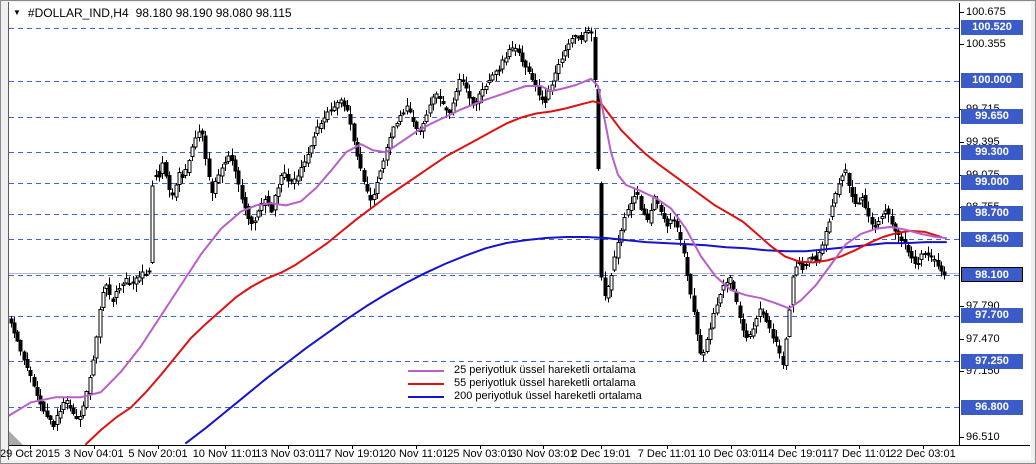  Describe the element at coordinates (986, 44) in the screenshot. I see `price-tick-label: 100.355` at that location.